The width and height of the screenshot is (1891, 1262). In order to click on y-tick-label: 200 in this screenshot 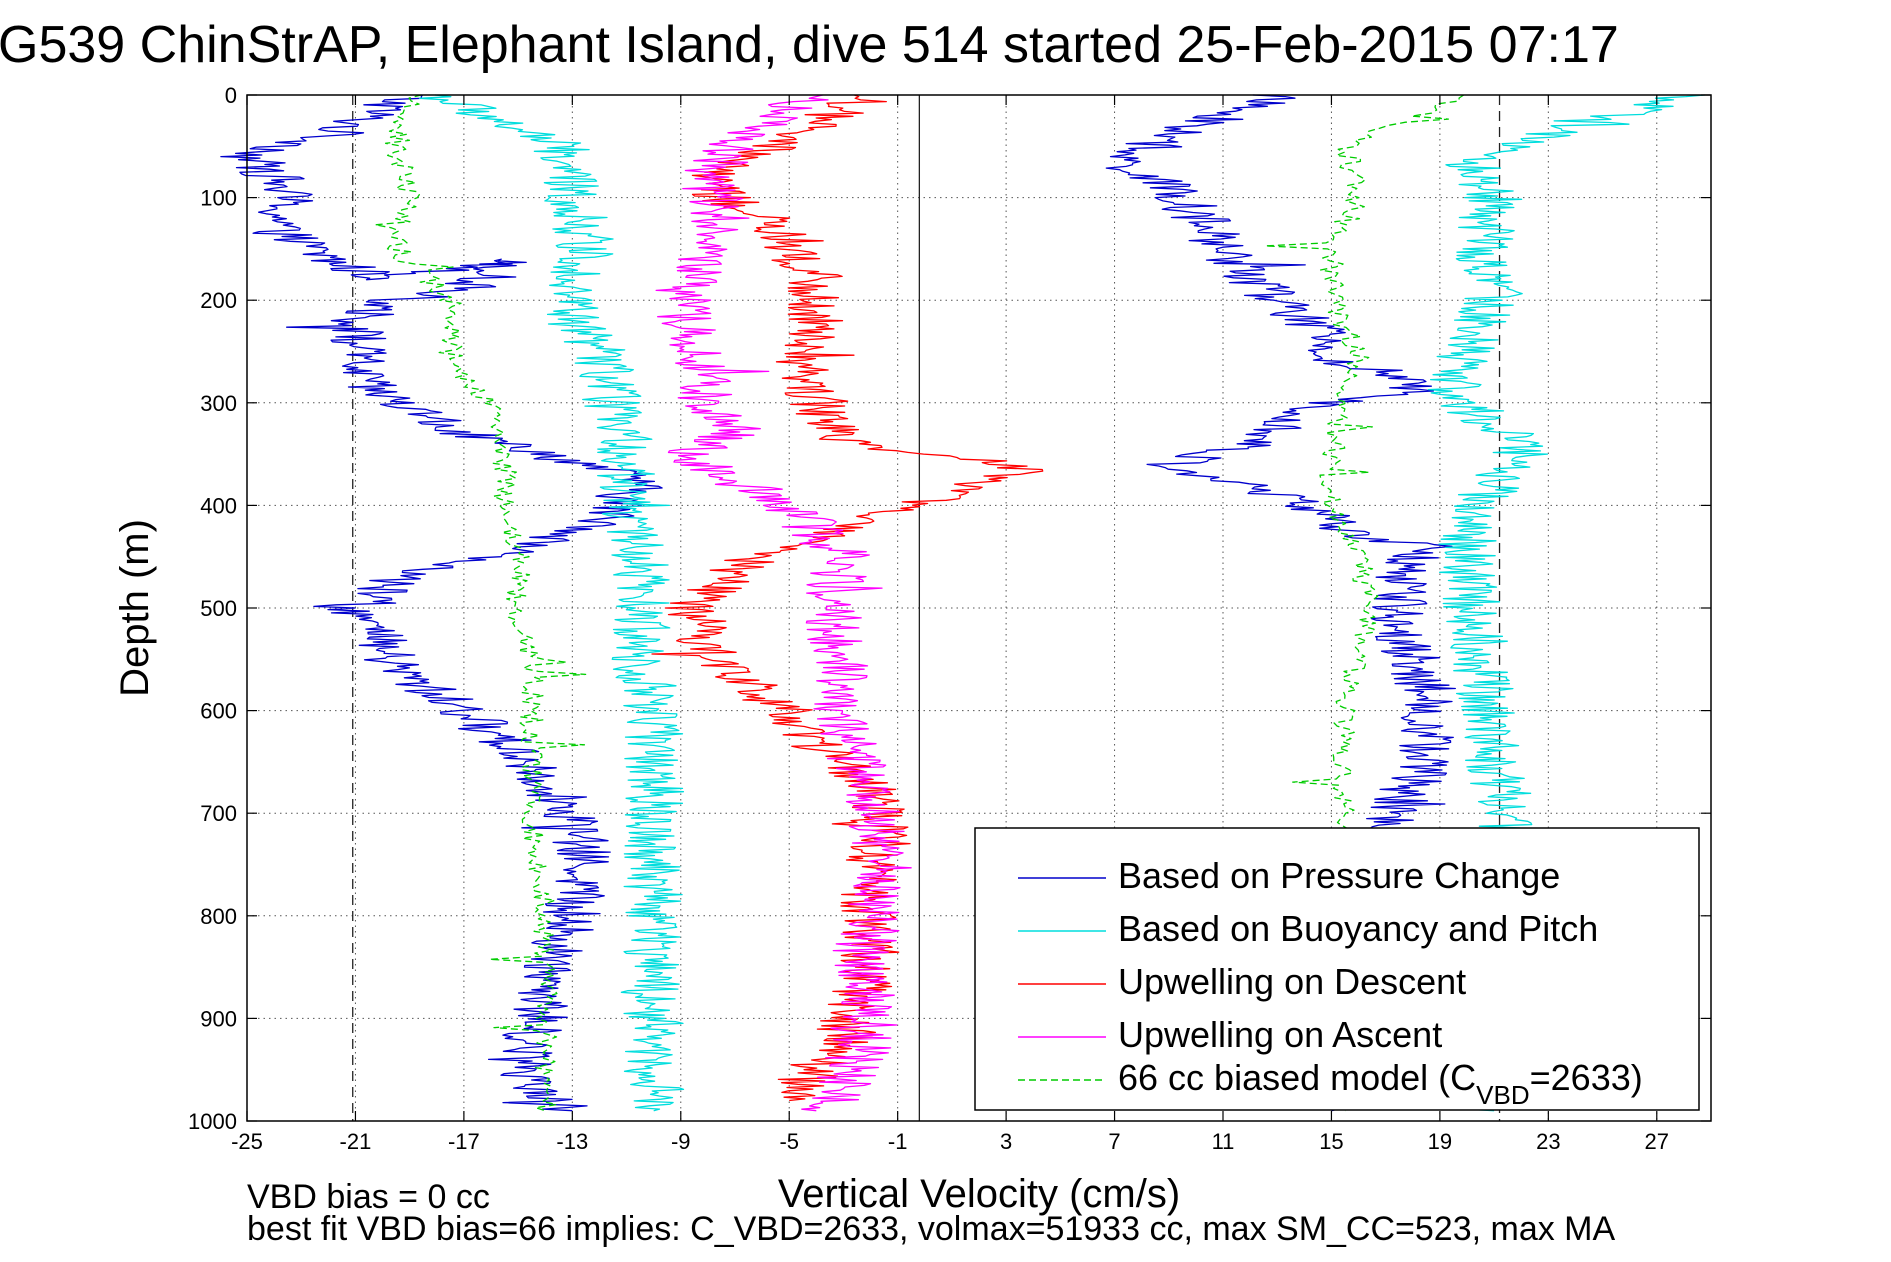, I will do `click(218, 300)`.